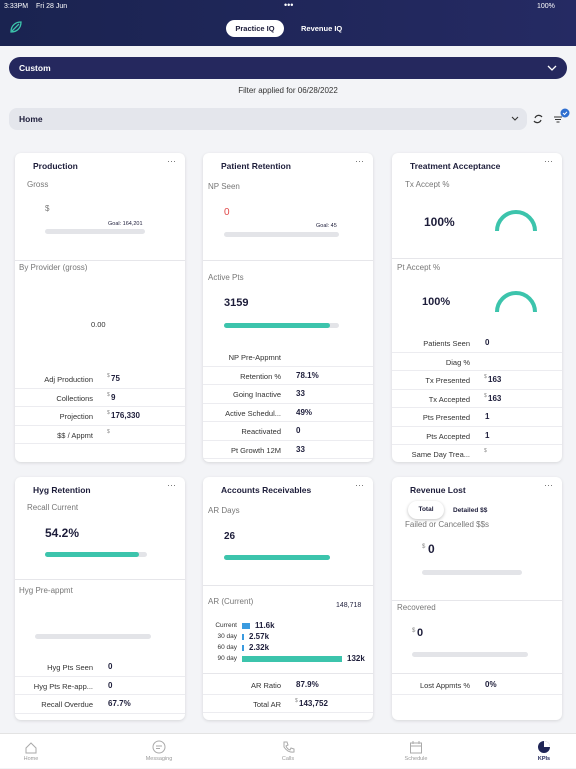  I want to click on date-range-select: Custom, so click(288, 68).